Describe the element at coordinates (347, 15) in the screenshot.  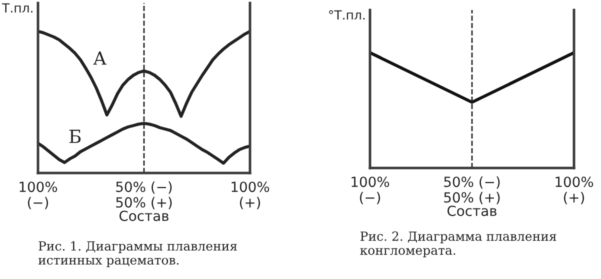
I see `y-axis-title: °Т.пл.` at that location.